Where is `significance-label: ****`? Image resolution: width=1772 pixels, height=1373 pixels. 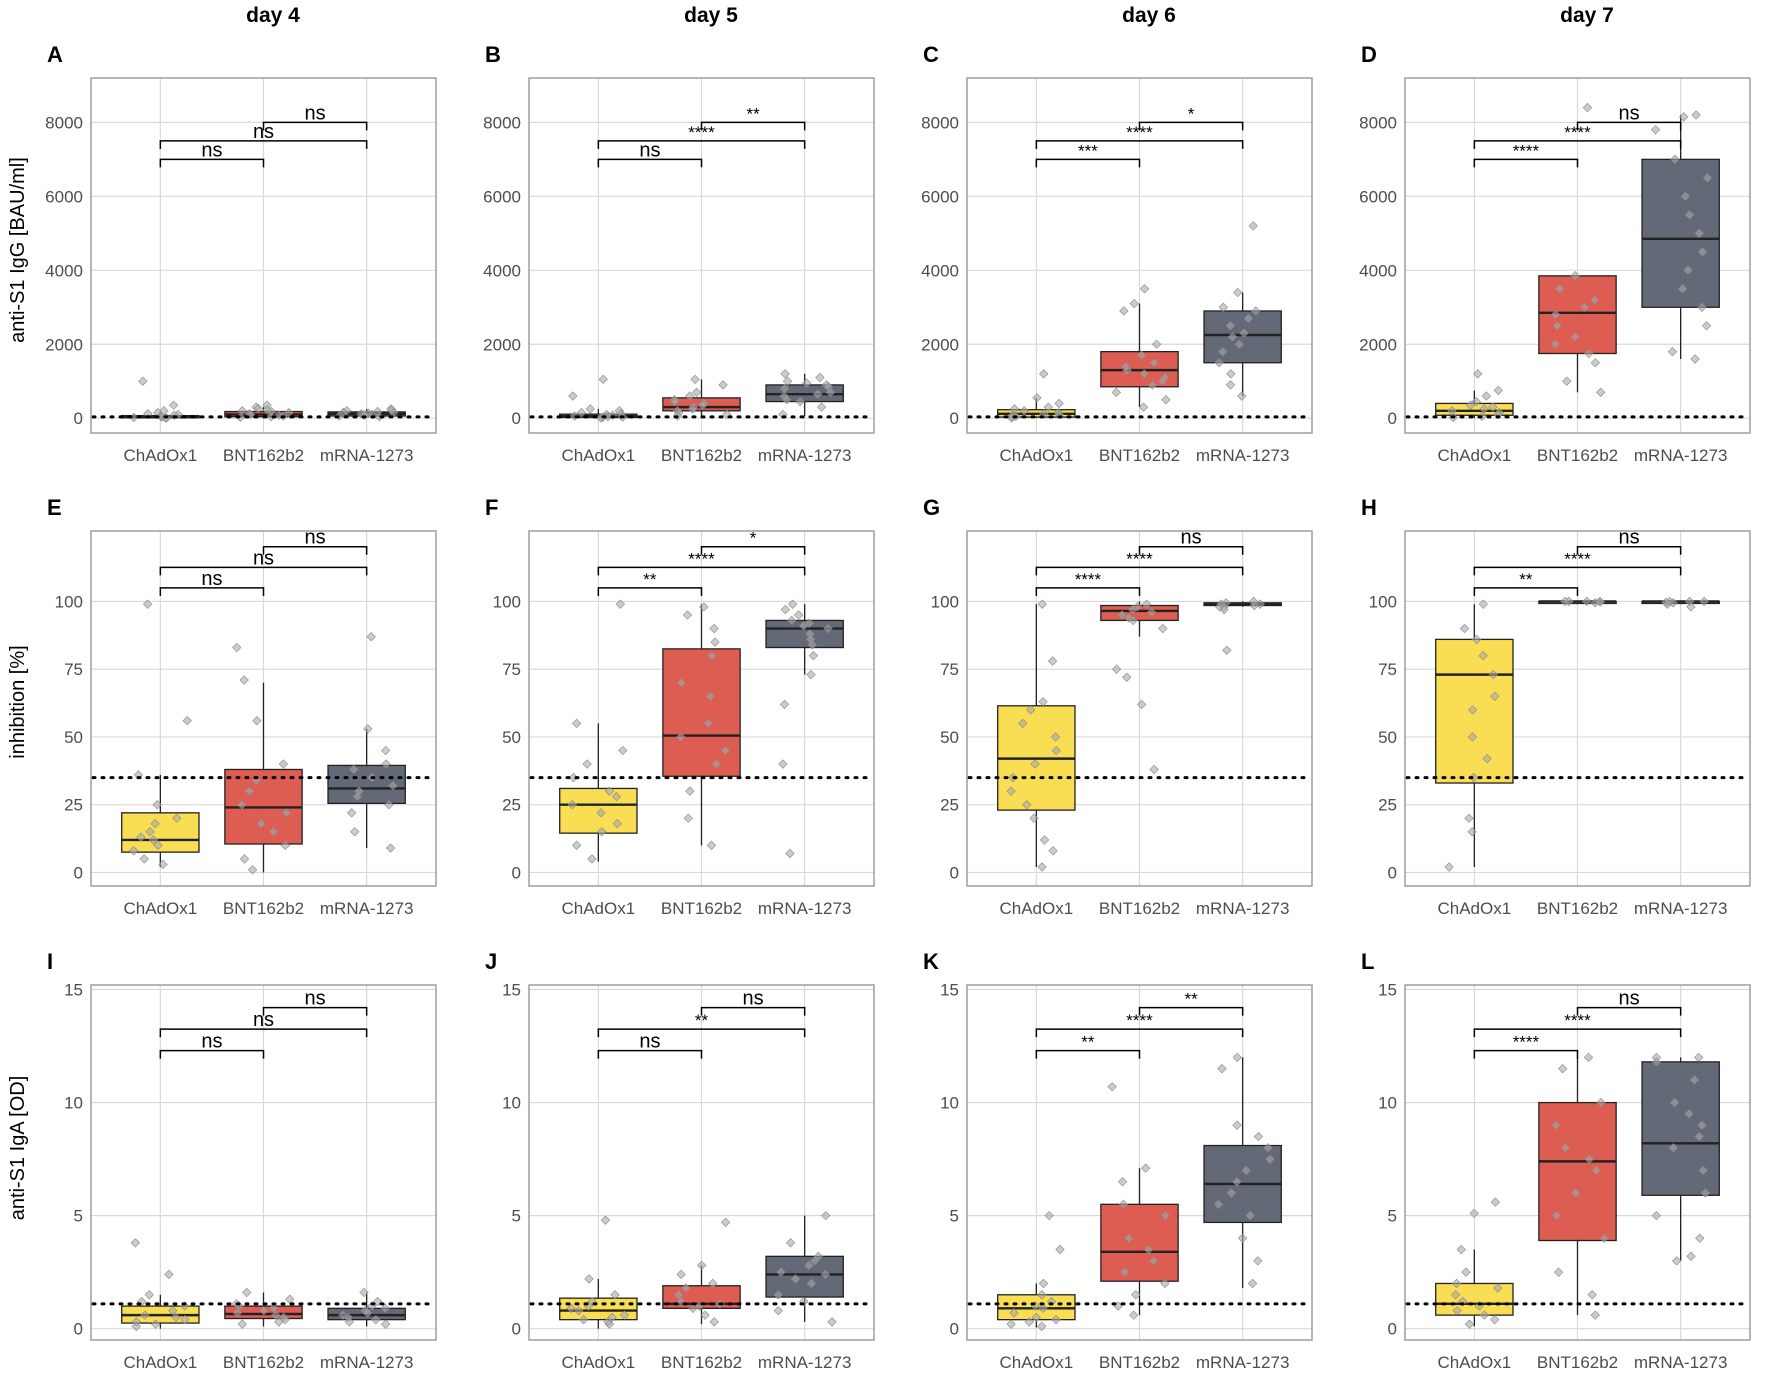
significance-label: **** is located at coordinates (1577, 132).